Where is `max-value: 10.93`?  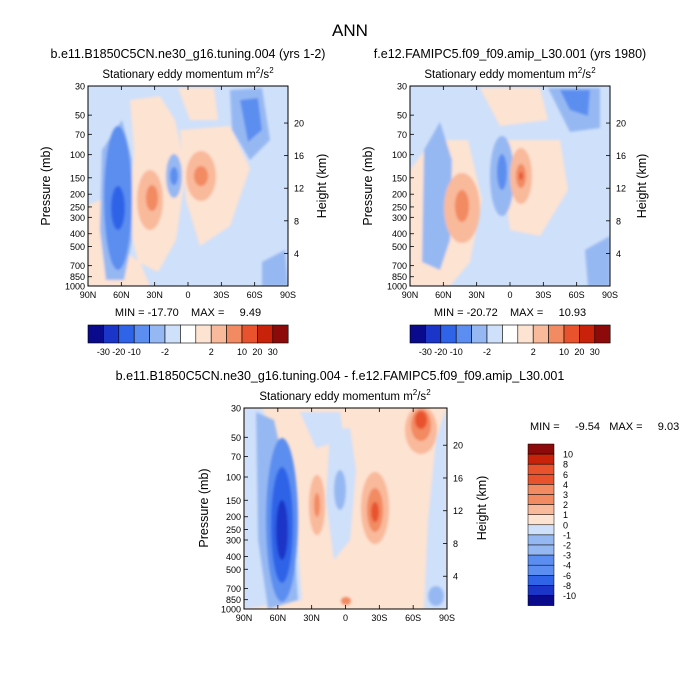 max-value: 10.93 is located at coordinates (573, 313).